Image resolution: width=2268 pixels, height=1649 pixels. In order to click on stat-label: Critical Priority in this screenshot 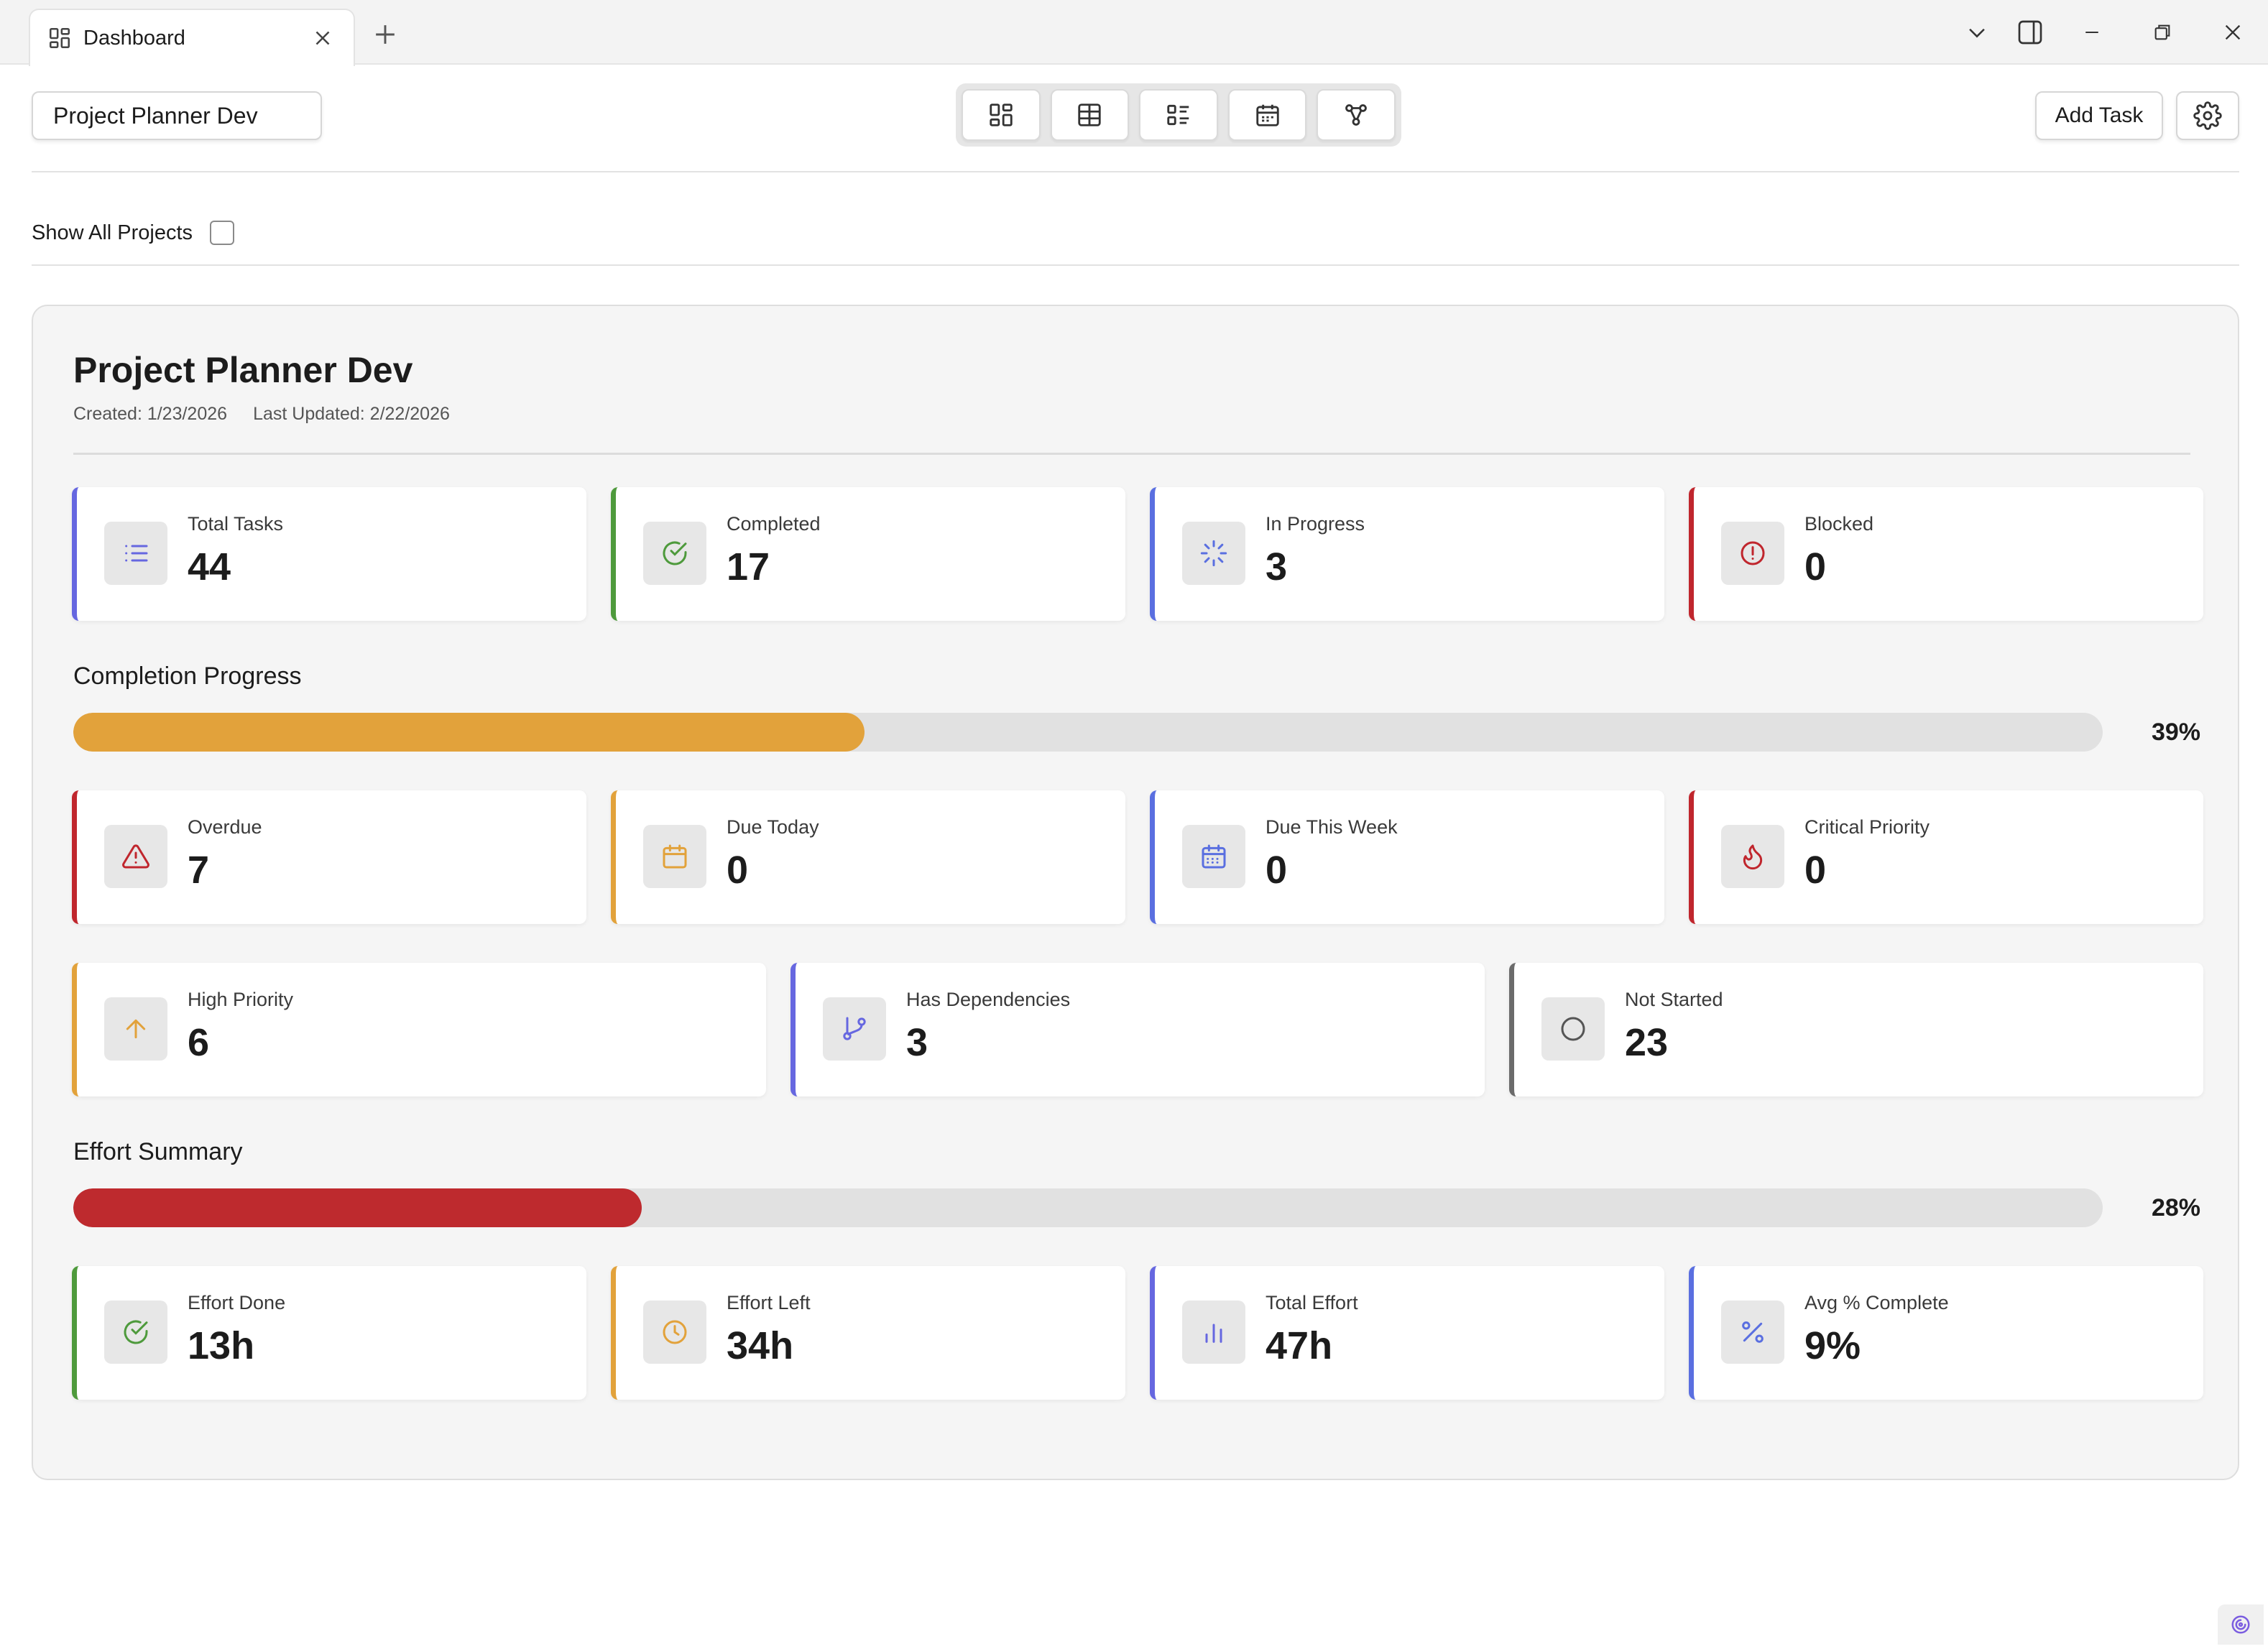, I will do `click(1867, 827)`.